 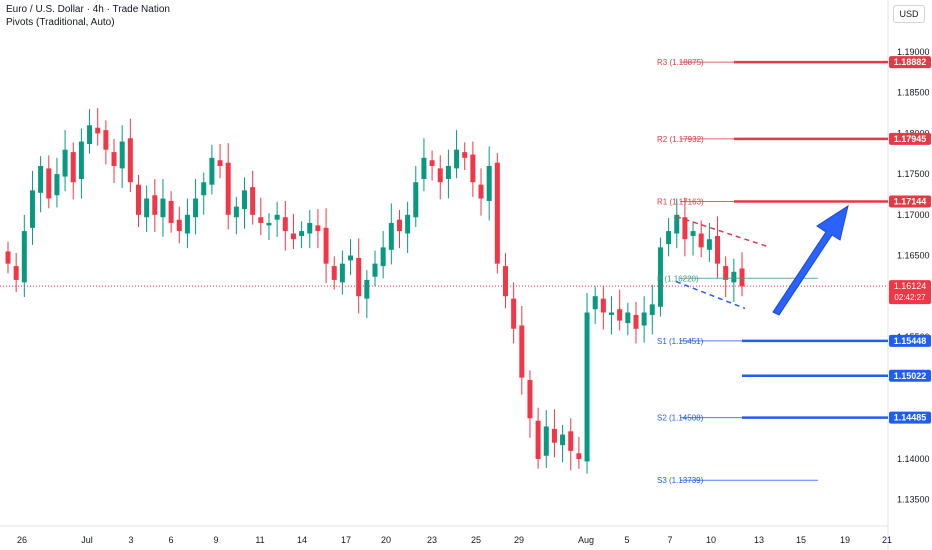 What do you see at coordinates (710, 295) in the screenshot?
I see `wedge-lower-line` at bounding box center [710, 295].